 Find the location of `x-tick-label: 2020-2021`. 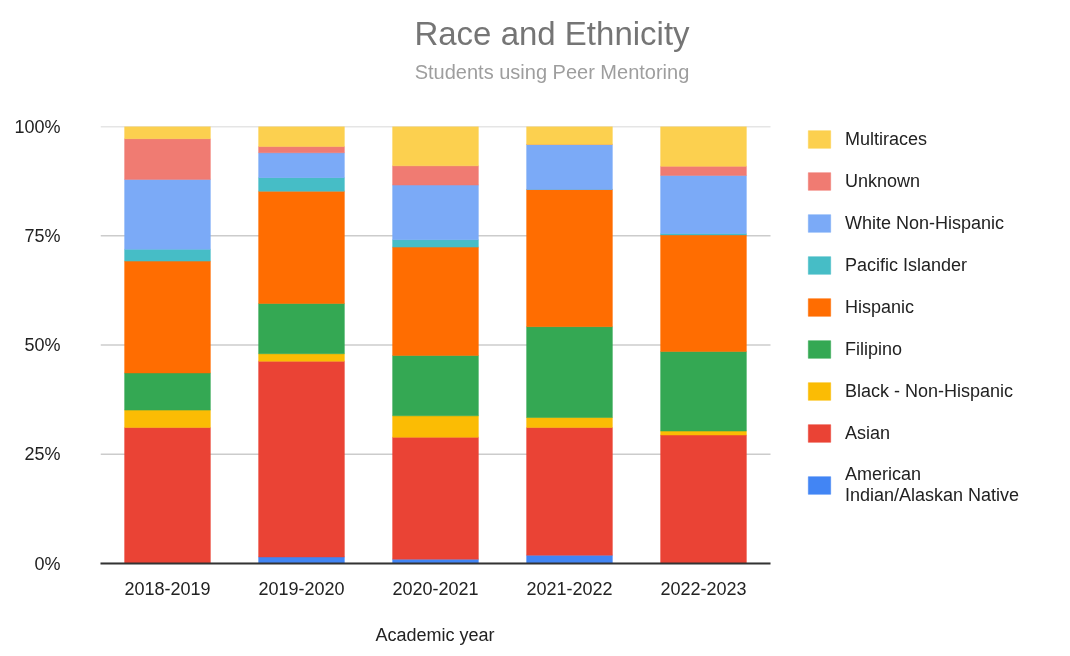

x-tick-label: 2020-2021 is located at coordinates (435, 588).